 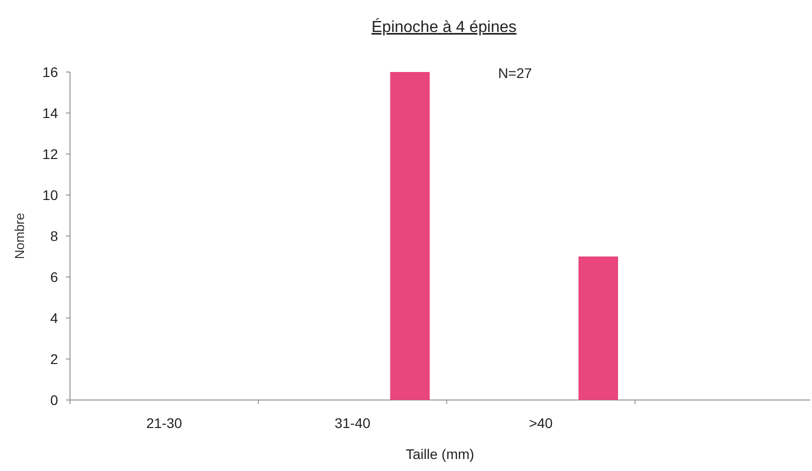 I want to click on y-axis-title: Nombre, so click(x=19, y=236).